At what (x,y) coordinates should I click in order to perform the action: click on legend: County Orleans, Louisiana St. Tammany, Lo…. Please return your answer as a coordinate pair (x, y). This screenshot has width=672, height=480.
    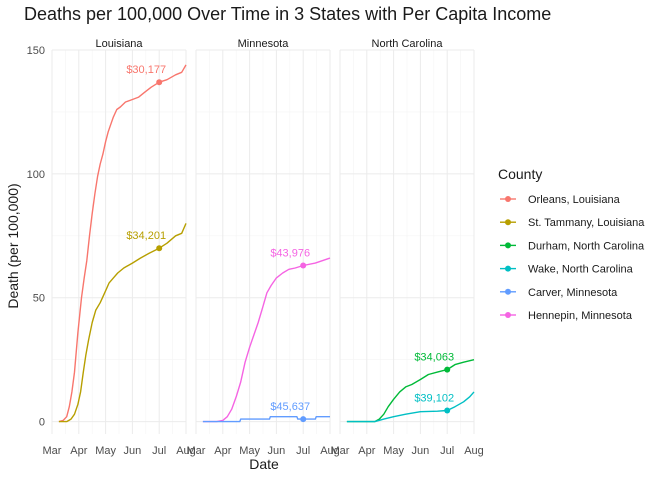
    Looking at the image, I should click on (571, 244).